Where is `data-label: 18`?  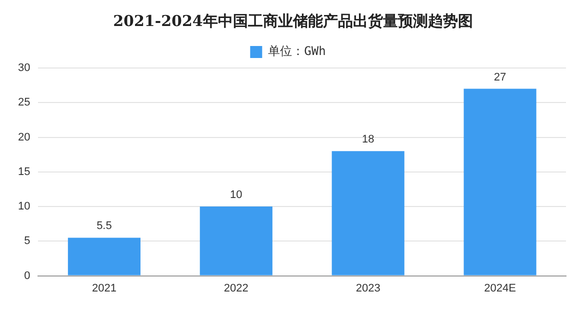
data-label: 18 is located at coordinates (368, 140).